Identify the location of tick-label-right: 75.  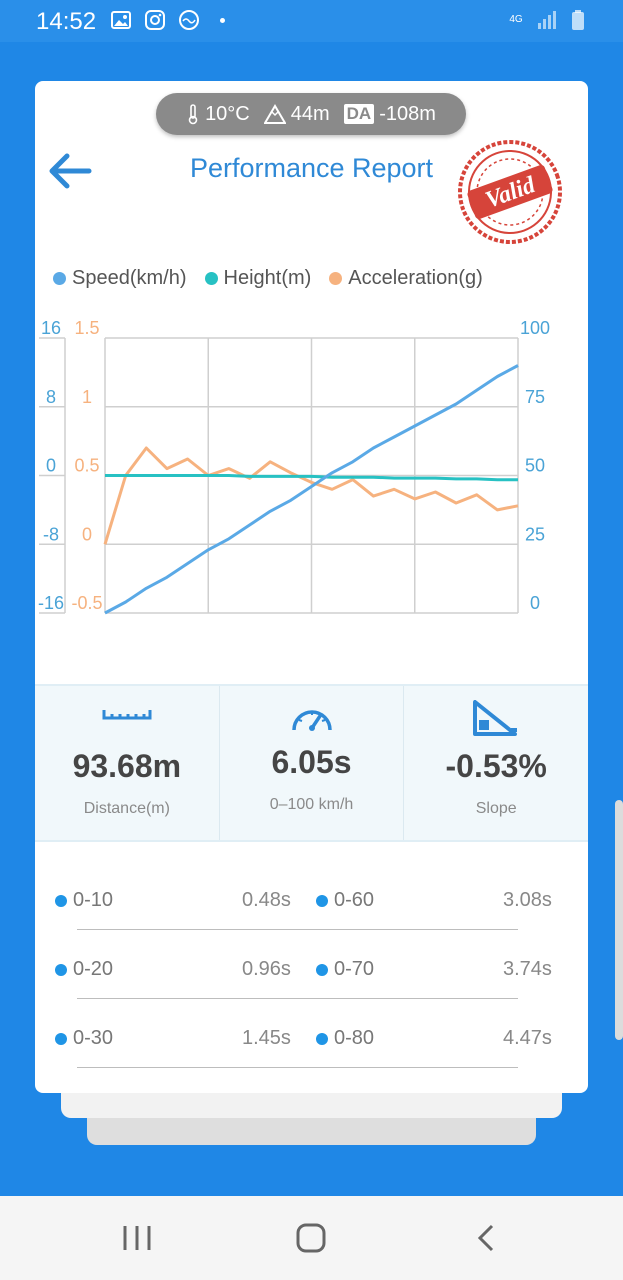
(535, 397).